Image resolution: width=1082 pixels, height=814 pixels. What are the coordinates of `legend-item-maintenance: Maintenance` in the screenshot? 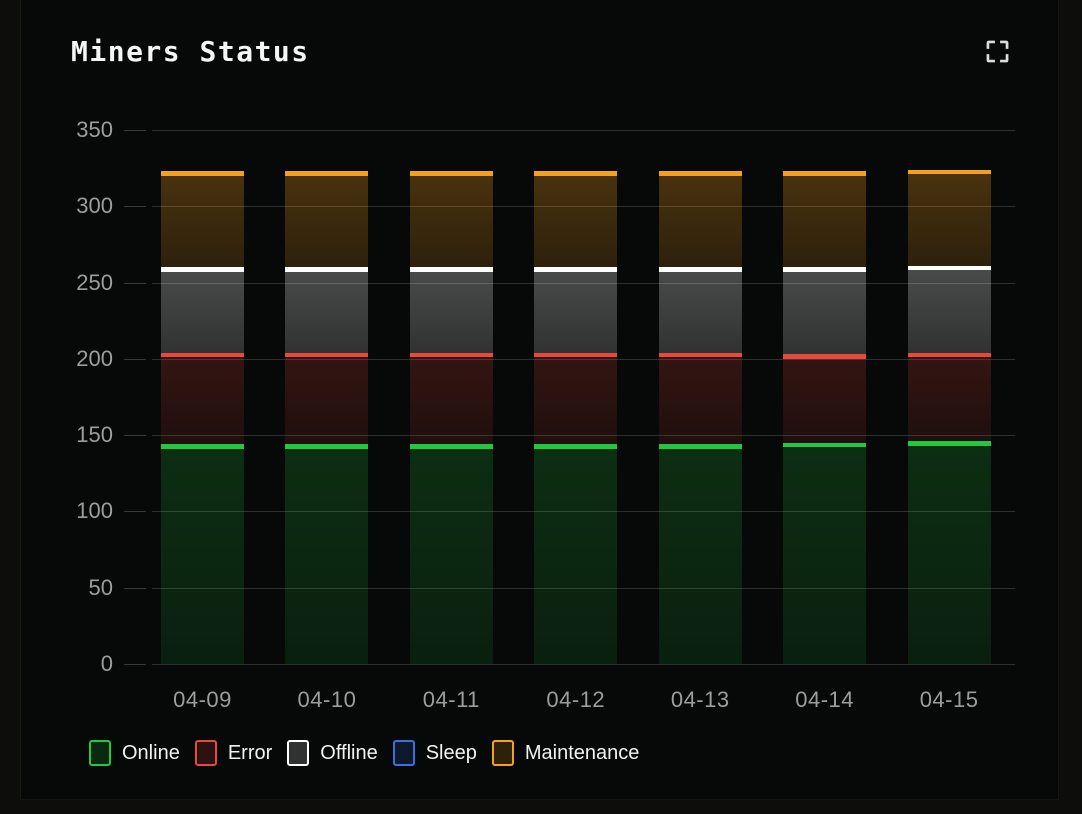 It's located at (565, 753).